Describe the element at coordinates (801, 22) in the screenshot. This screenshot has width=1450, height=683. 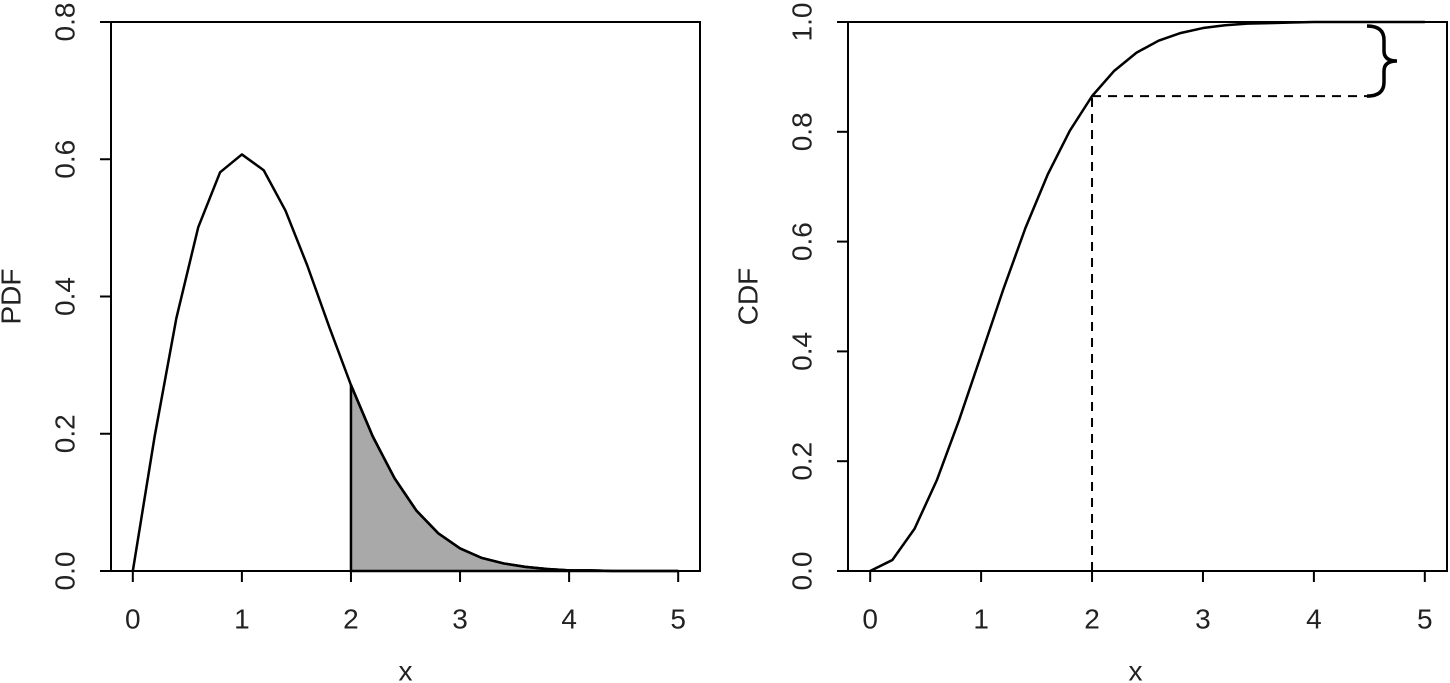
I see `y-tick-label: 1.0` at that location.